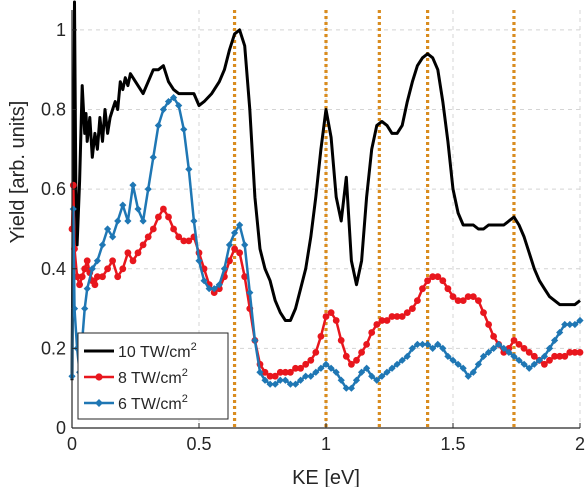 The height and width of the screenshot is (492, 587). I want to click on legend-label: 6 TW/cm2, so click(153, 403).